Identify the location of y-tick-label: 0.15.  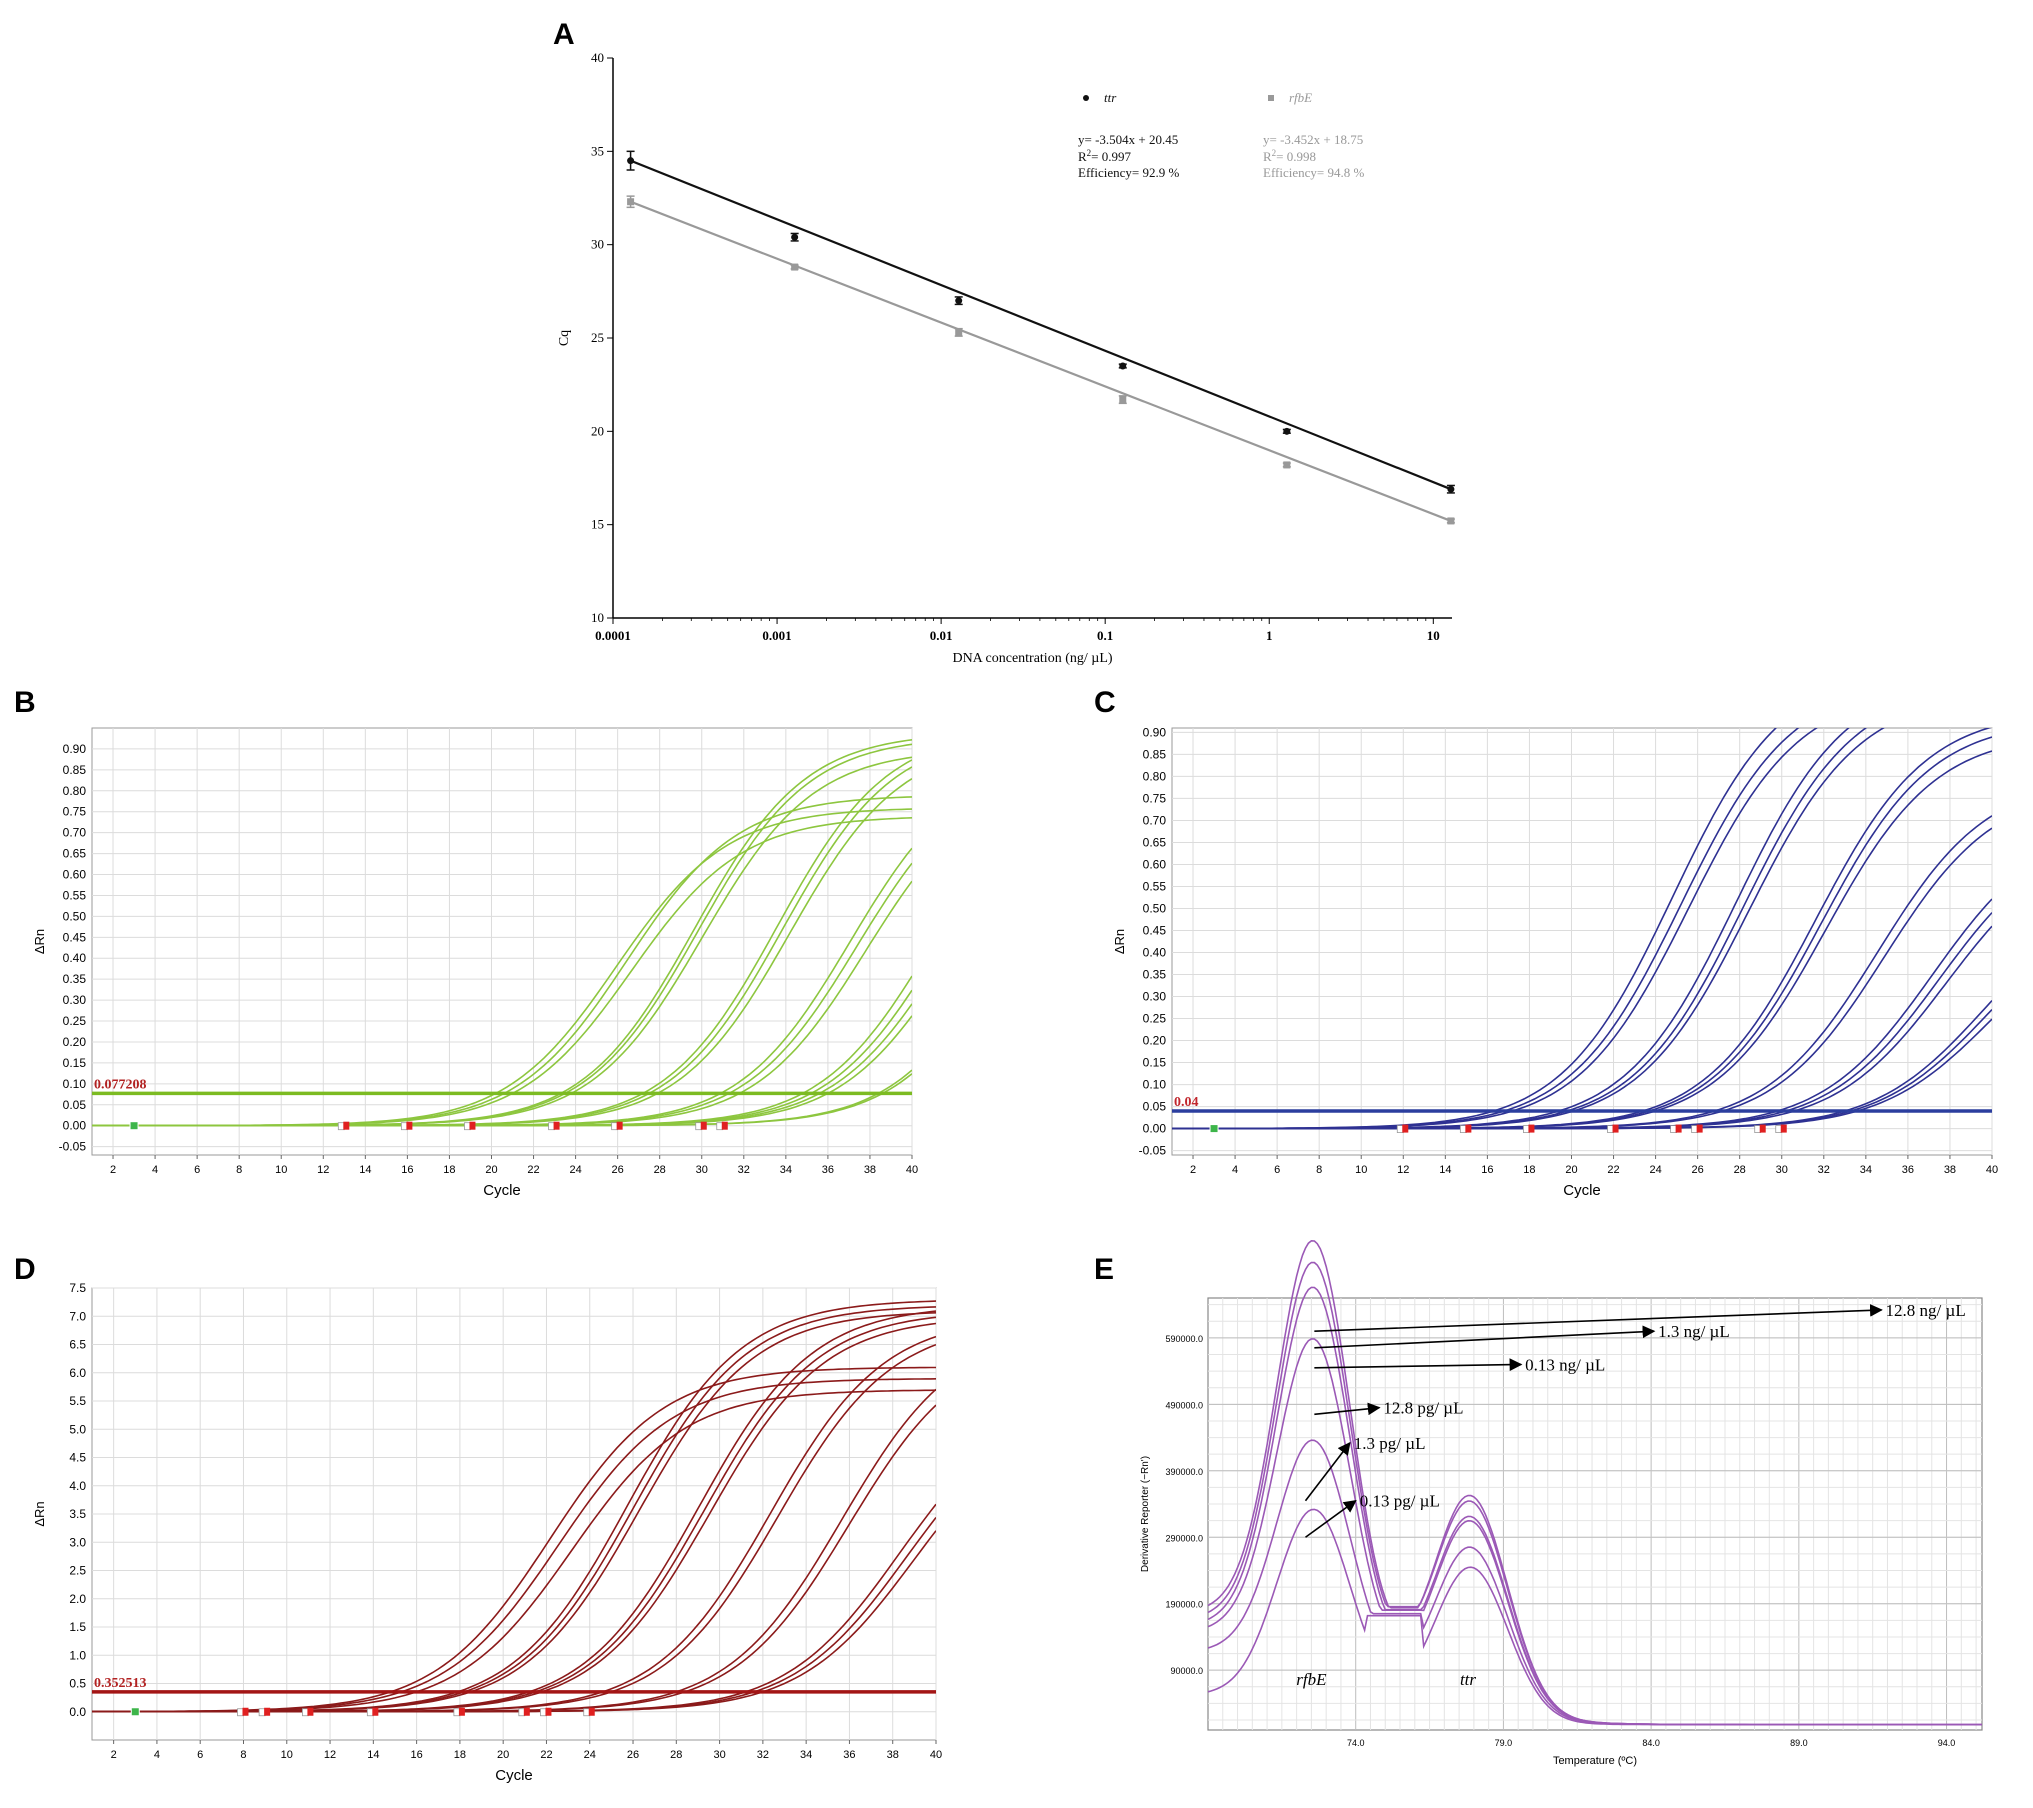
(1155, 1063).